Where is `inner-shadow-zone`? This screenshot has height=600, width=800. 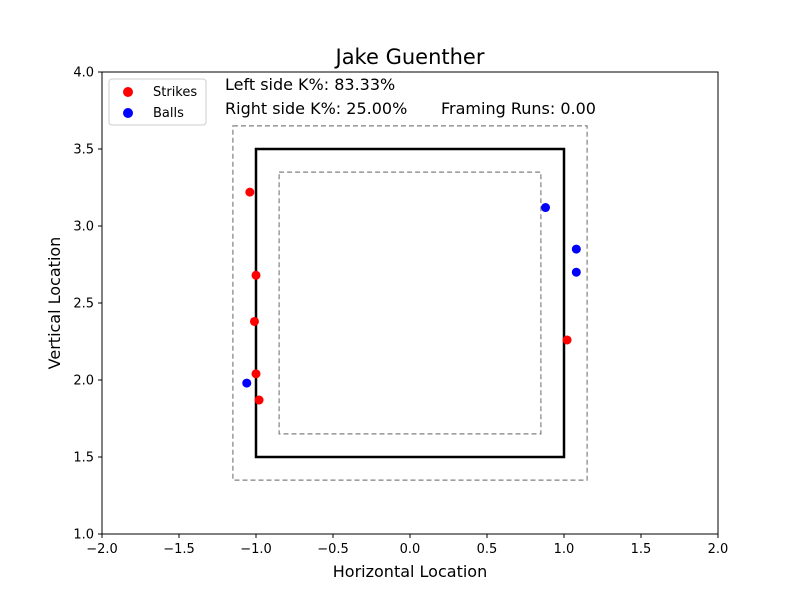
inner-shadow-zone is located at coordinates (410, 303).